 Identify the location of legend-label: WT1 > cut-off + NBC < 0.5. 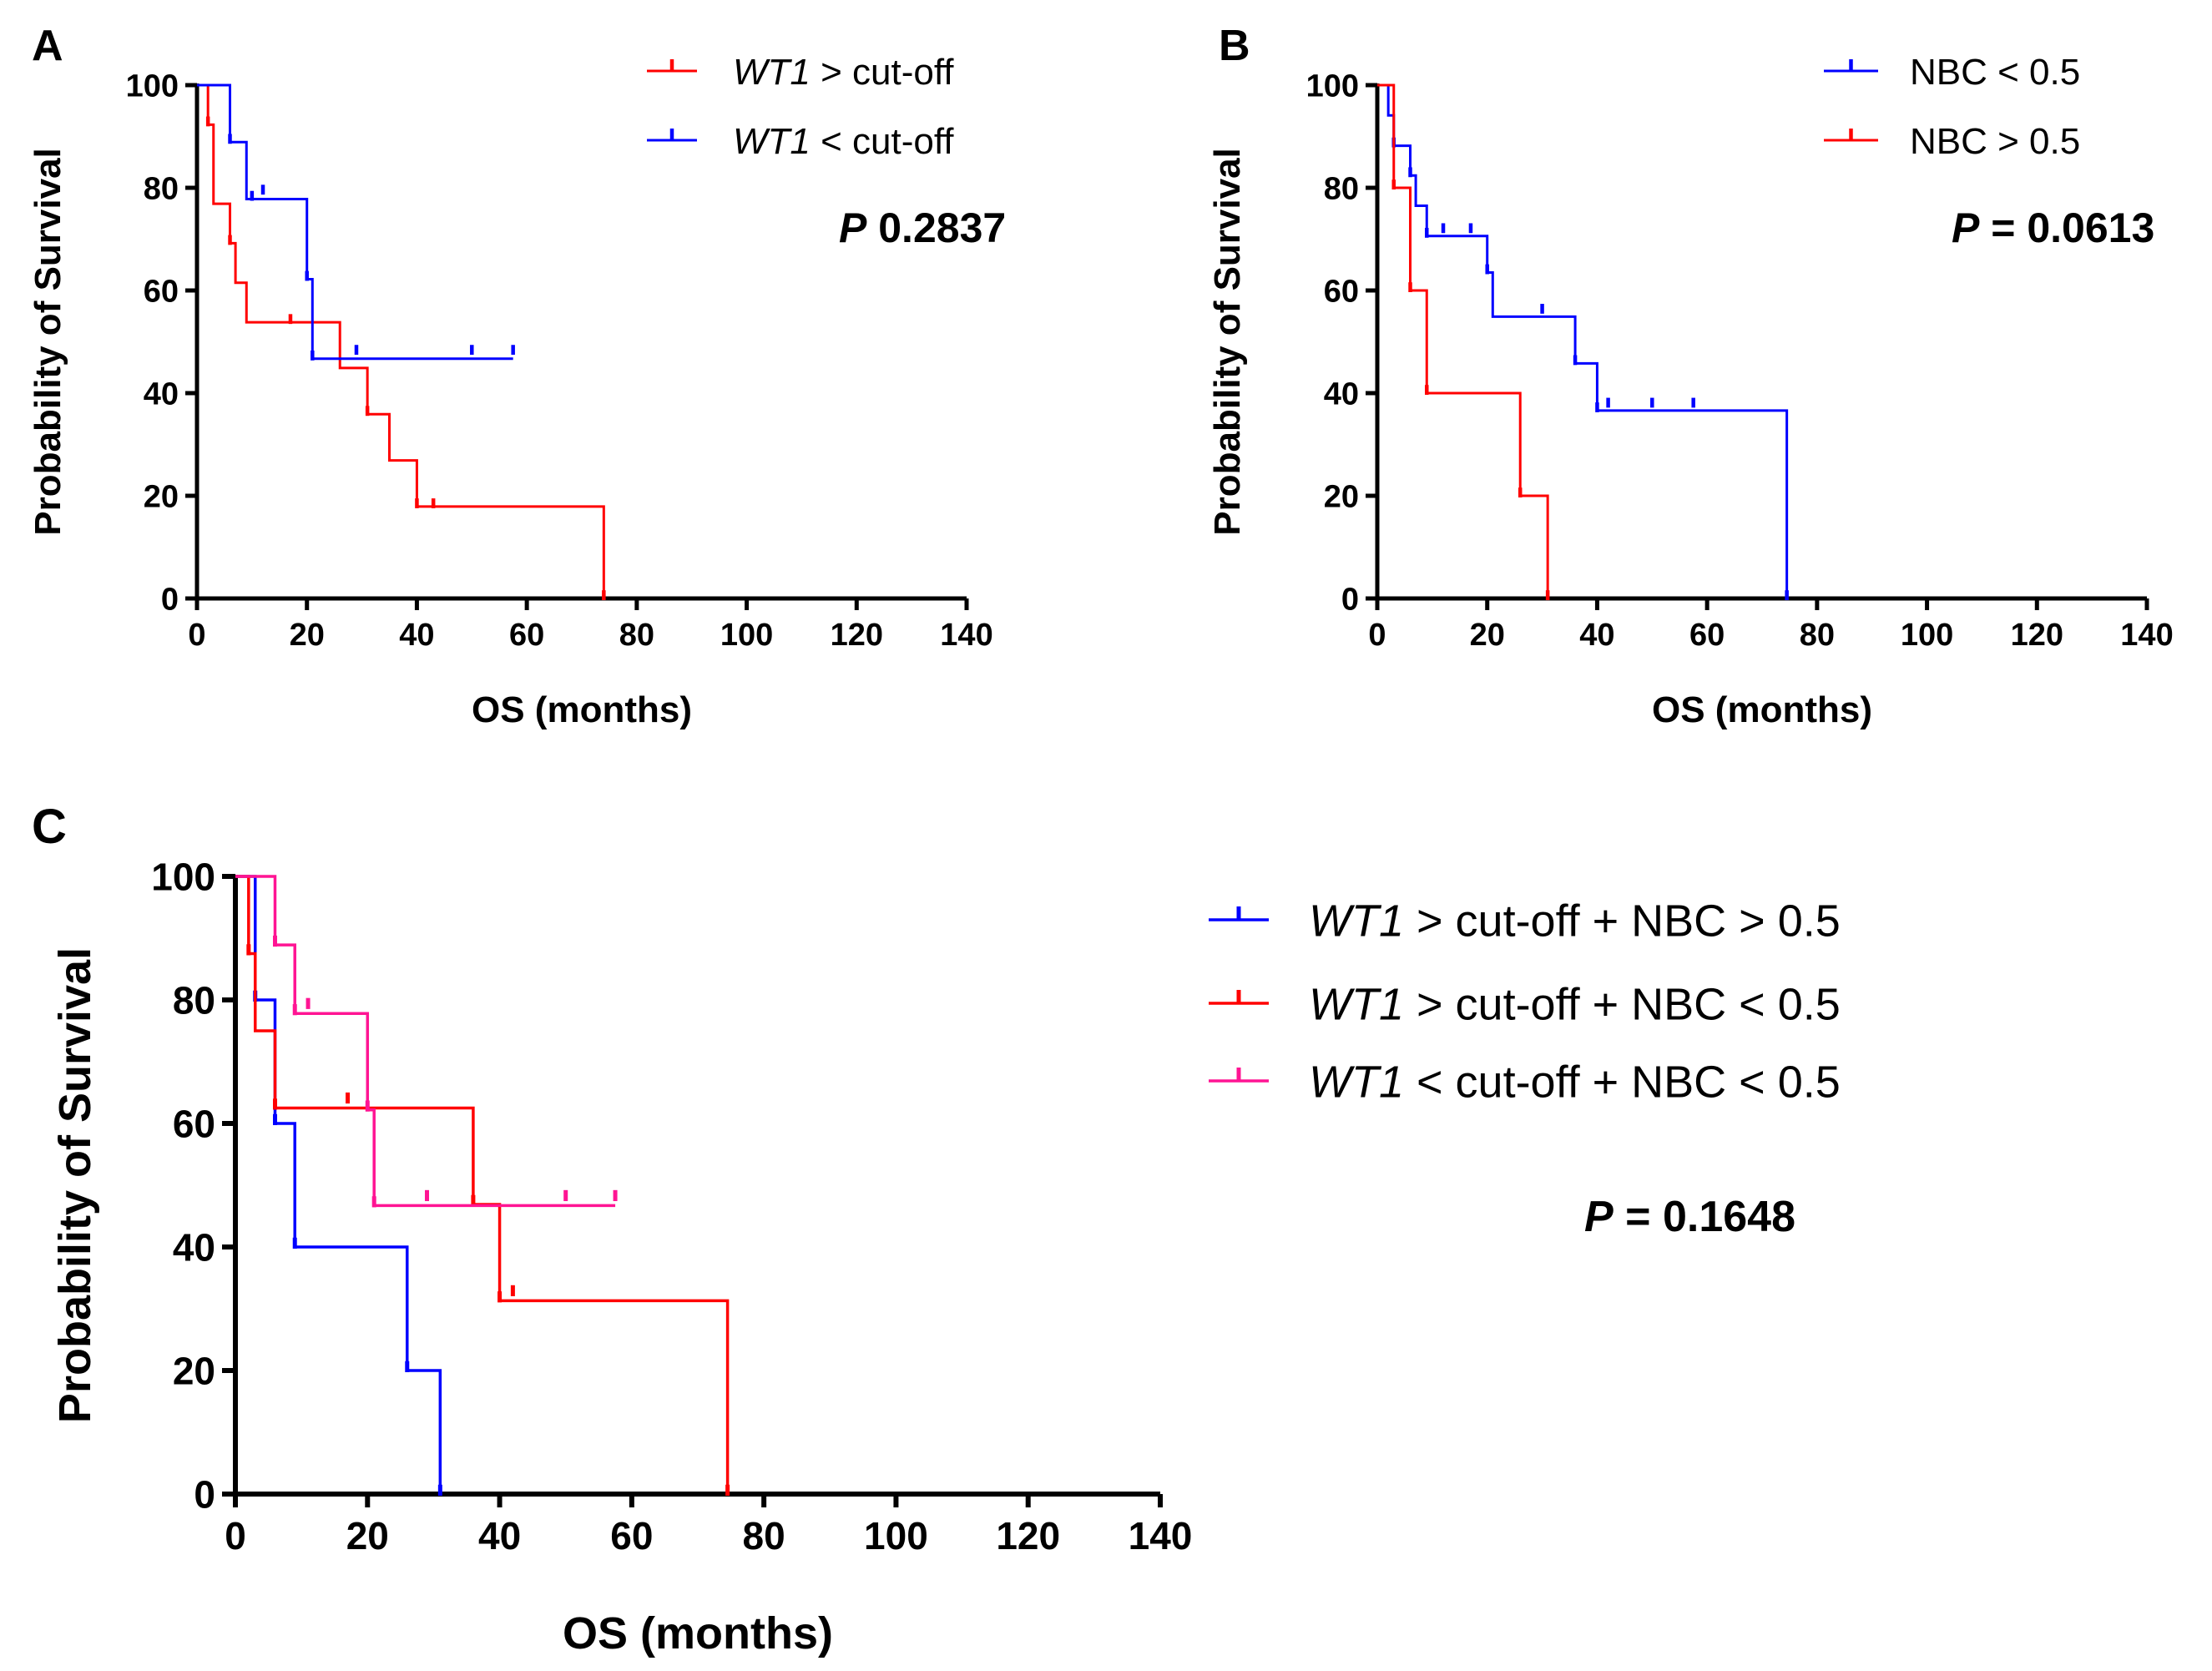
(1575, 1004).